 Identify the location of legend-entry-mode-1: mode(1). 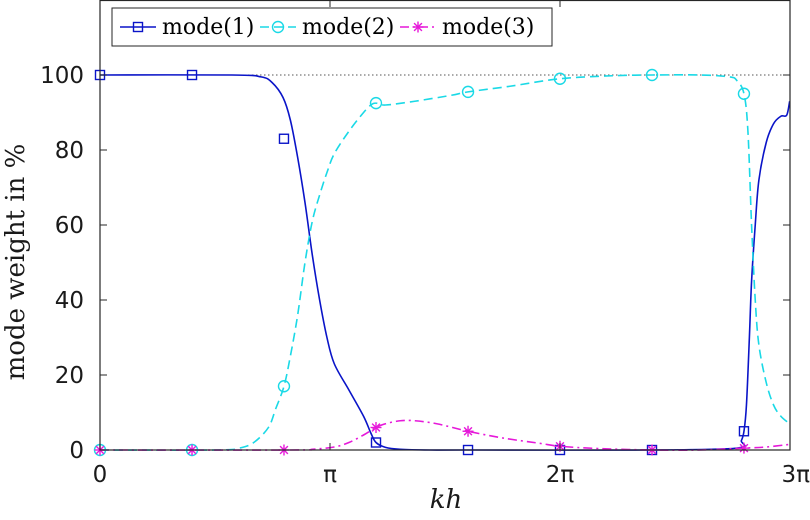
(187, 27).